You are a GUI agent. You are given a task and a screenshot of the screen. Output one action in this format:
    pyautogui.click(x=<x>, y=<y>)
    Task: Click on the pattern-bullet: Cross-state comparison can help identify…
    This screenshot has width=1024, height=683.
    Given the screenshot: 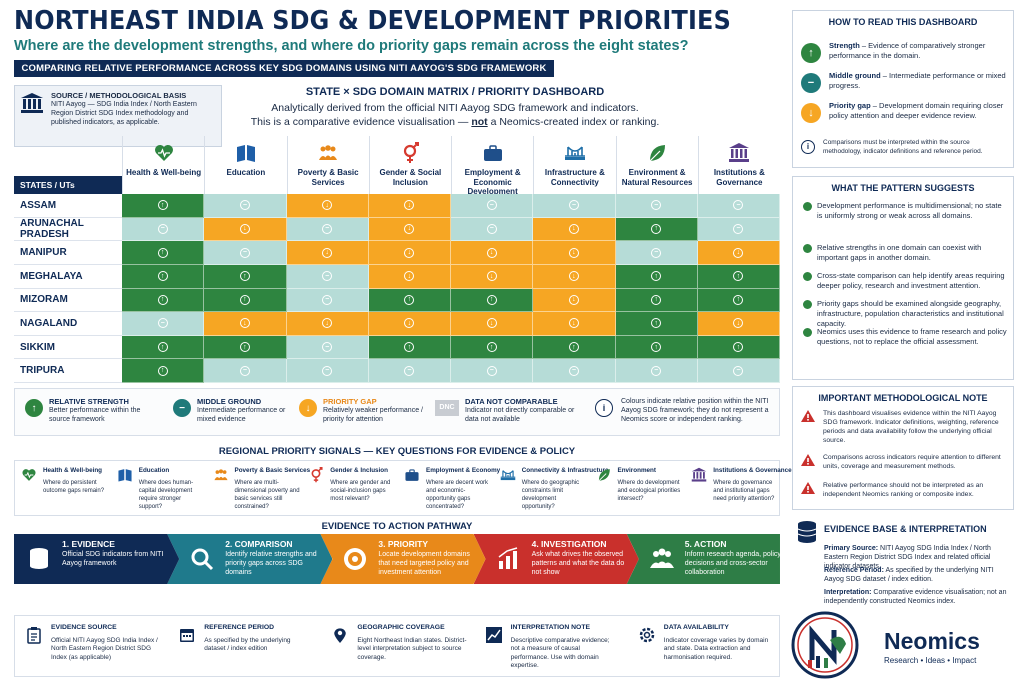 What is the action you would take?
    pyautogui.click(x=905, y=281)
    